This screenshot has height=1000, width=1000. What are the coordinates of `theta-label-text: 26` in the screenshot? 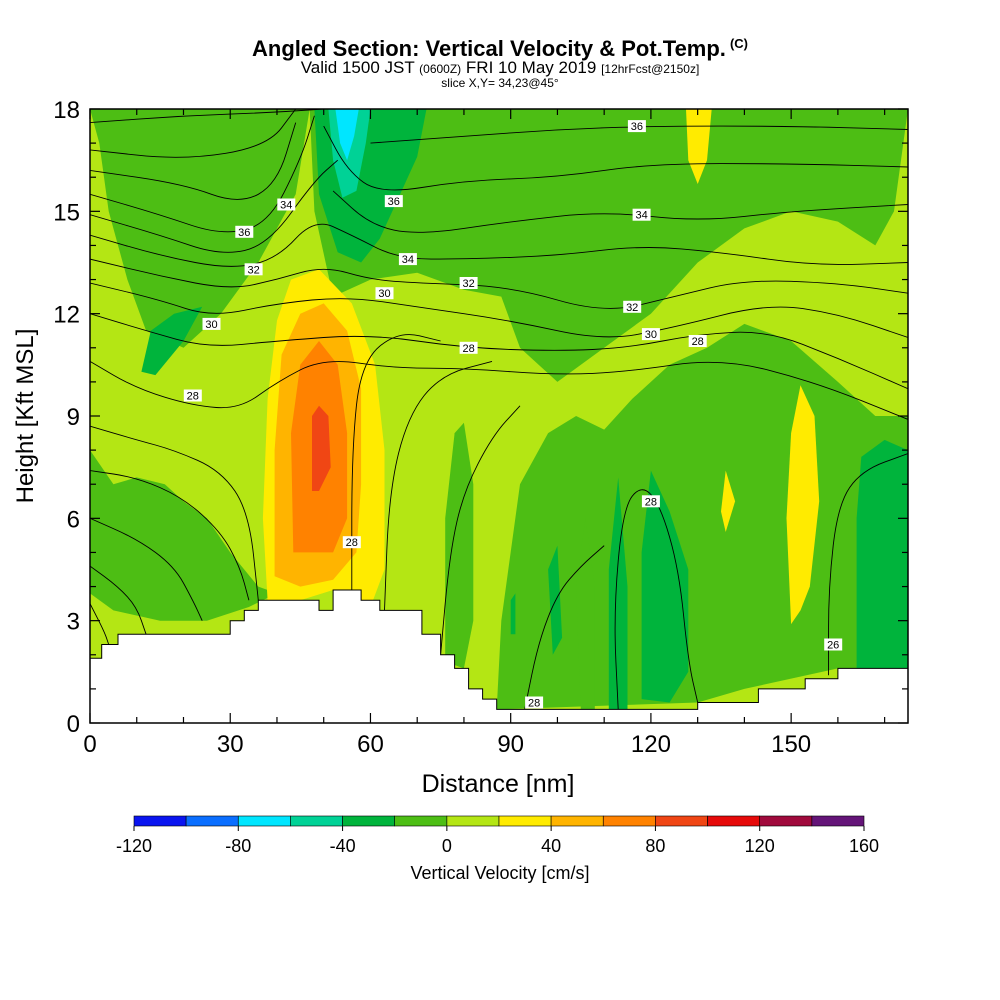 It's located at (833, 646).